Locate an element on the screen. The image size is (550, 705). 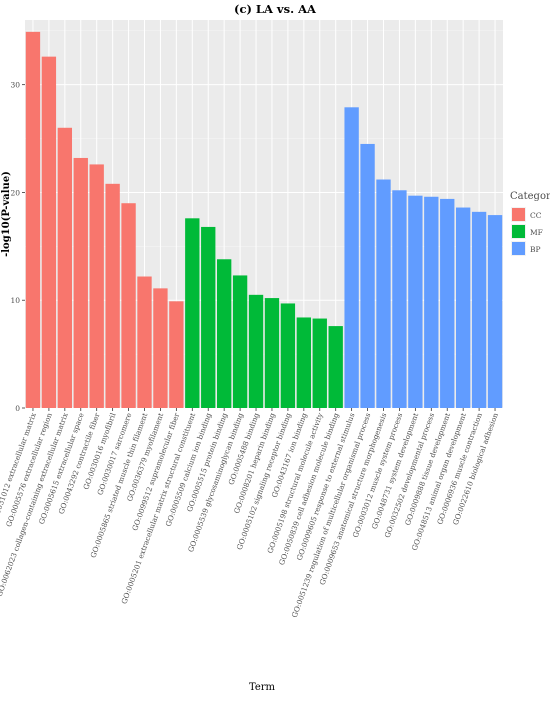
y-tick-label: 20 is located at coordinates (15, 192).